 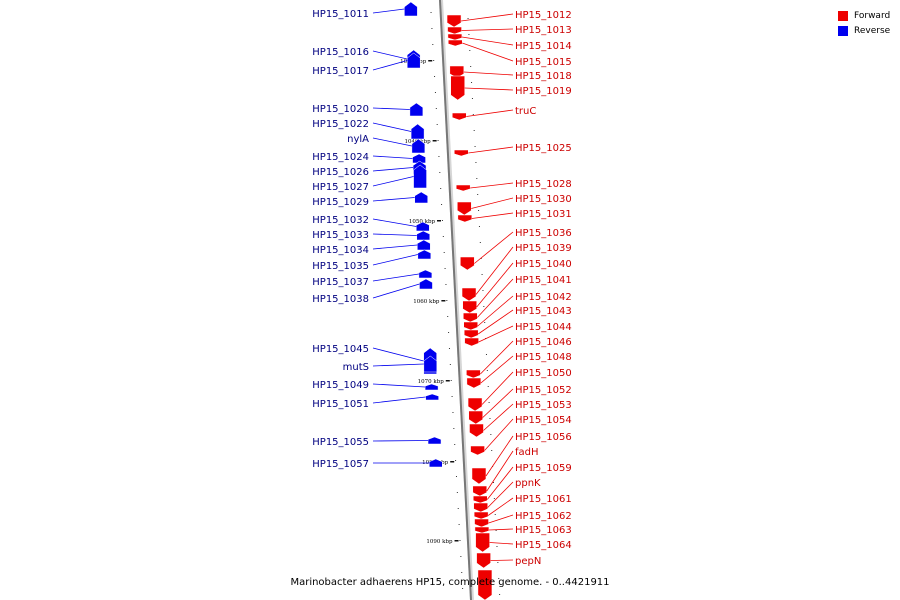 What do you see at coordinates (340, 14) in the screenshot?
I see `reverse-gene-label: HP15_1011` at bounding box center [340, 14].